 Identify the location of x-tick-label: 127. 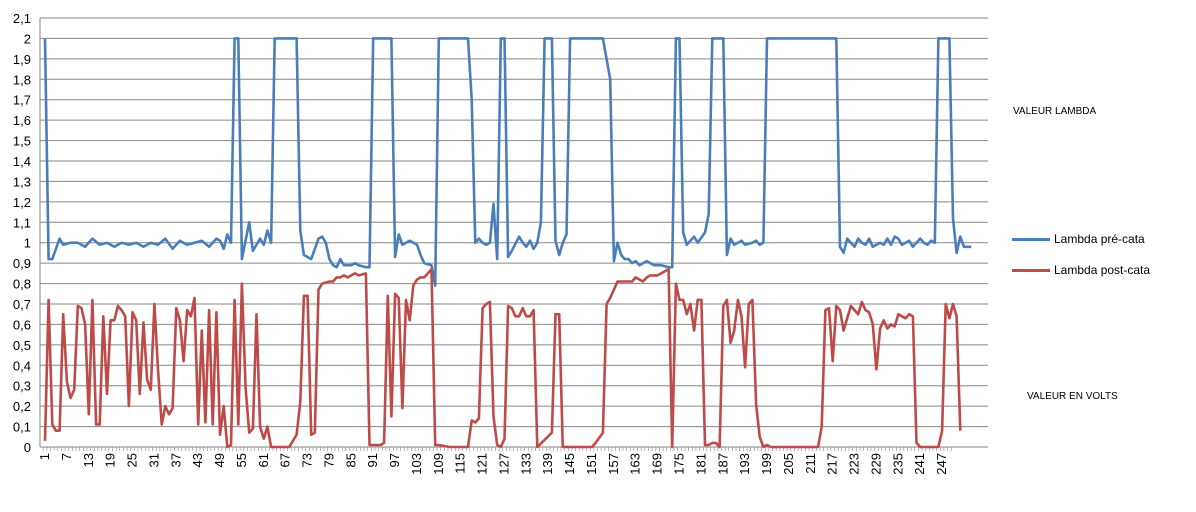
(503, 464).